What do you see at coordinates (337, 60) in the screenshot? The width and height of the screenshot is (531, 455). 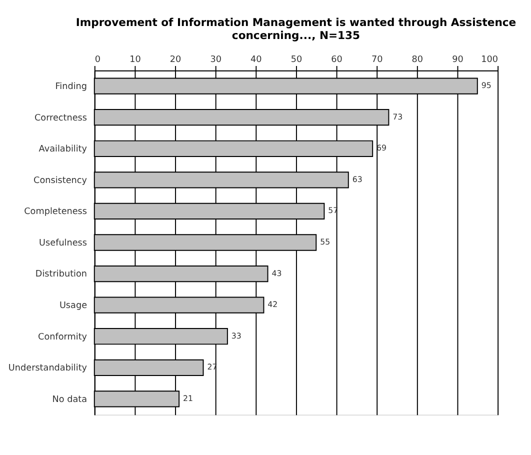 I see `x-tick-label: 60` at bounding box center [337, 60].